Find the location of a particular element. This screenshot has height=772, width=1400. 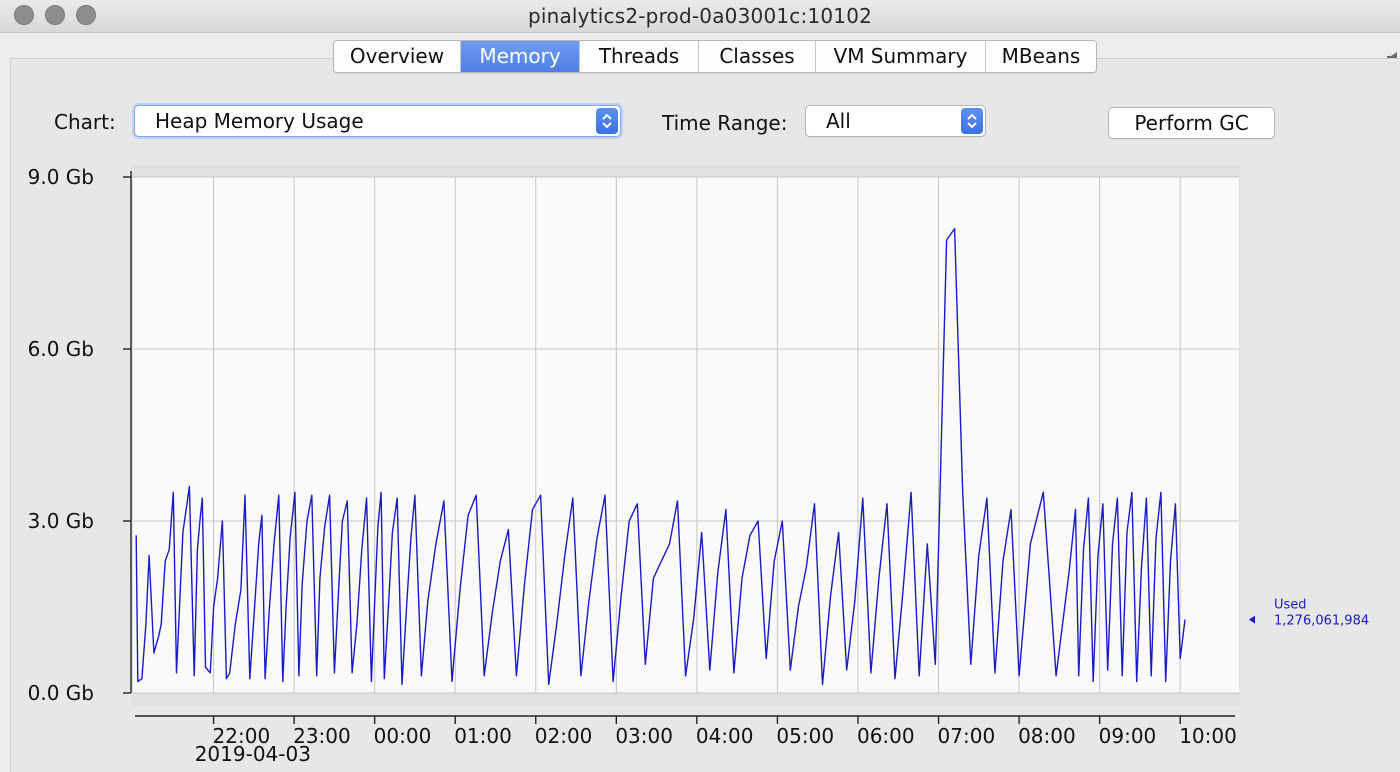

x-tick-label: 06:00 is located at coordinates (886, 736).